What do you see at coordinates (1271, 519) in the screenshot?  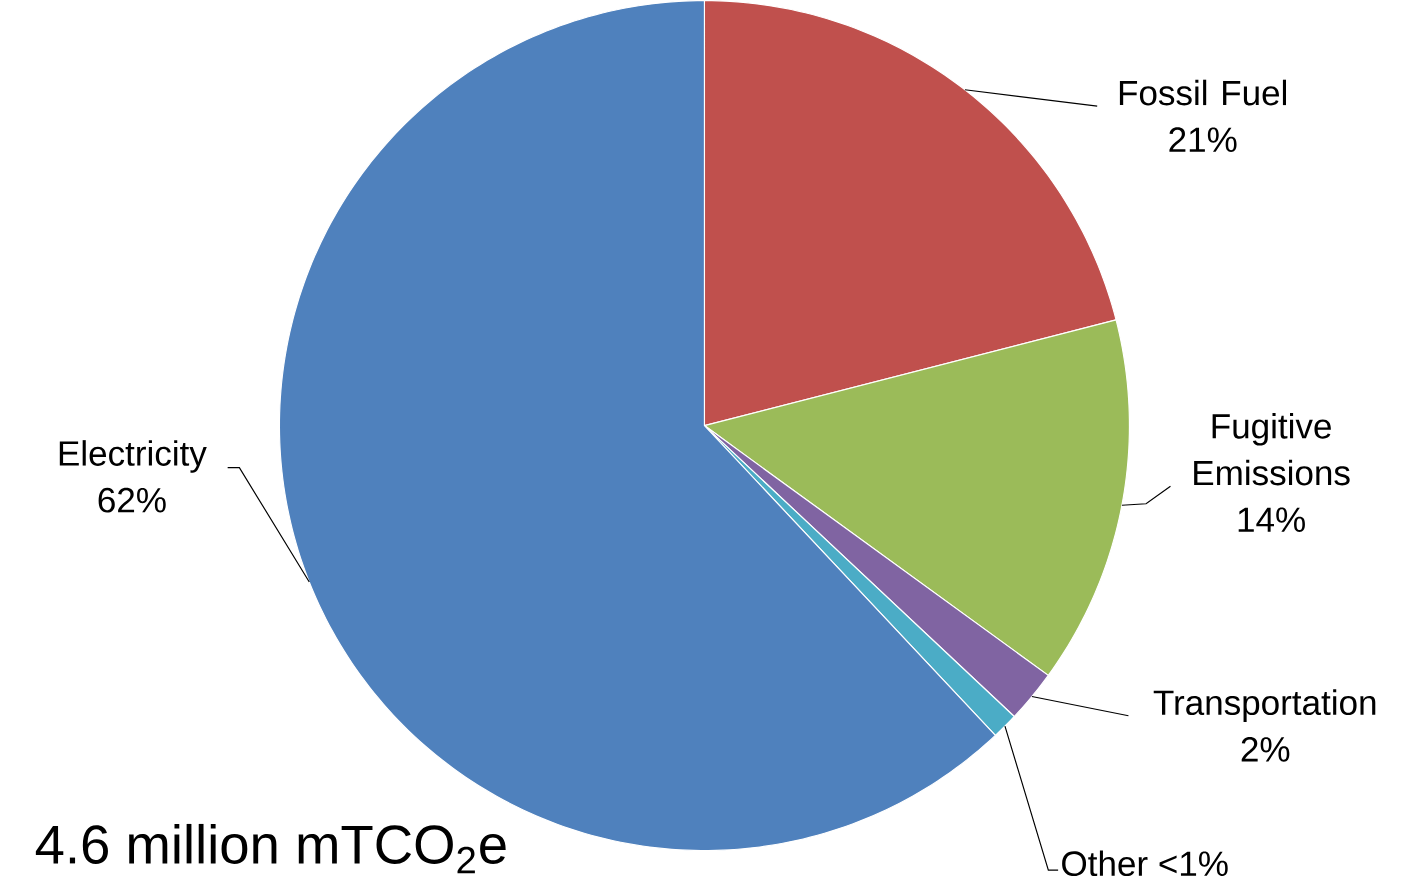 I see `data-label: 14%` at bounding box center [1271, 519].